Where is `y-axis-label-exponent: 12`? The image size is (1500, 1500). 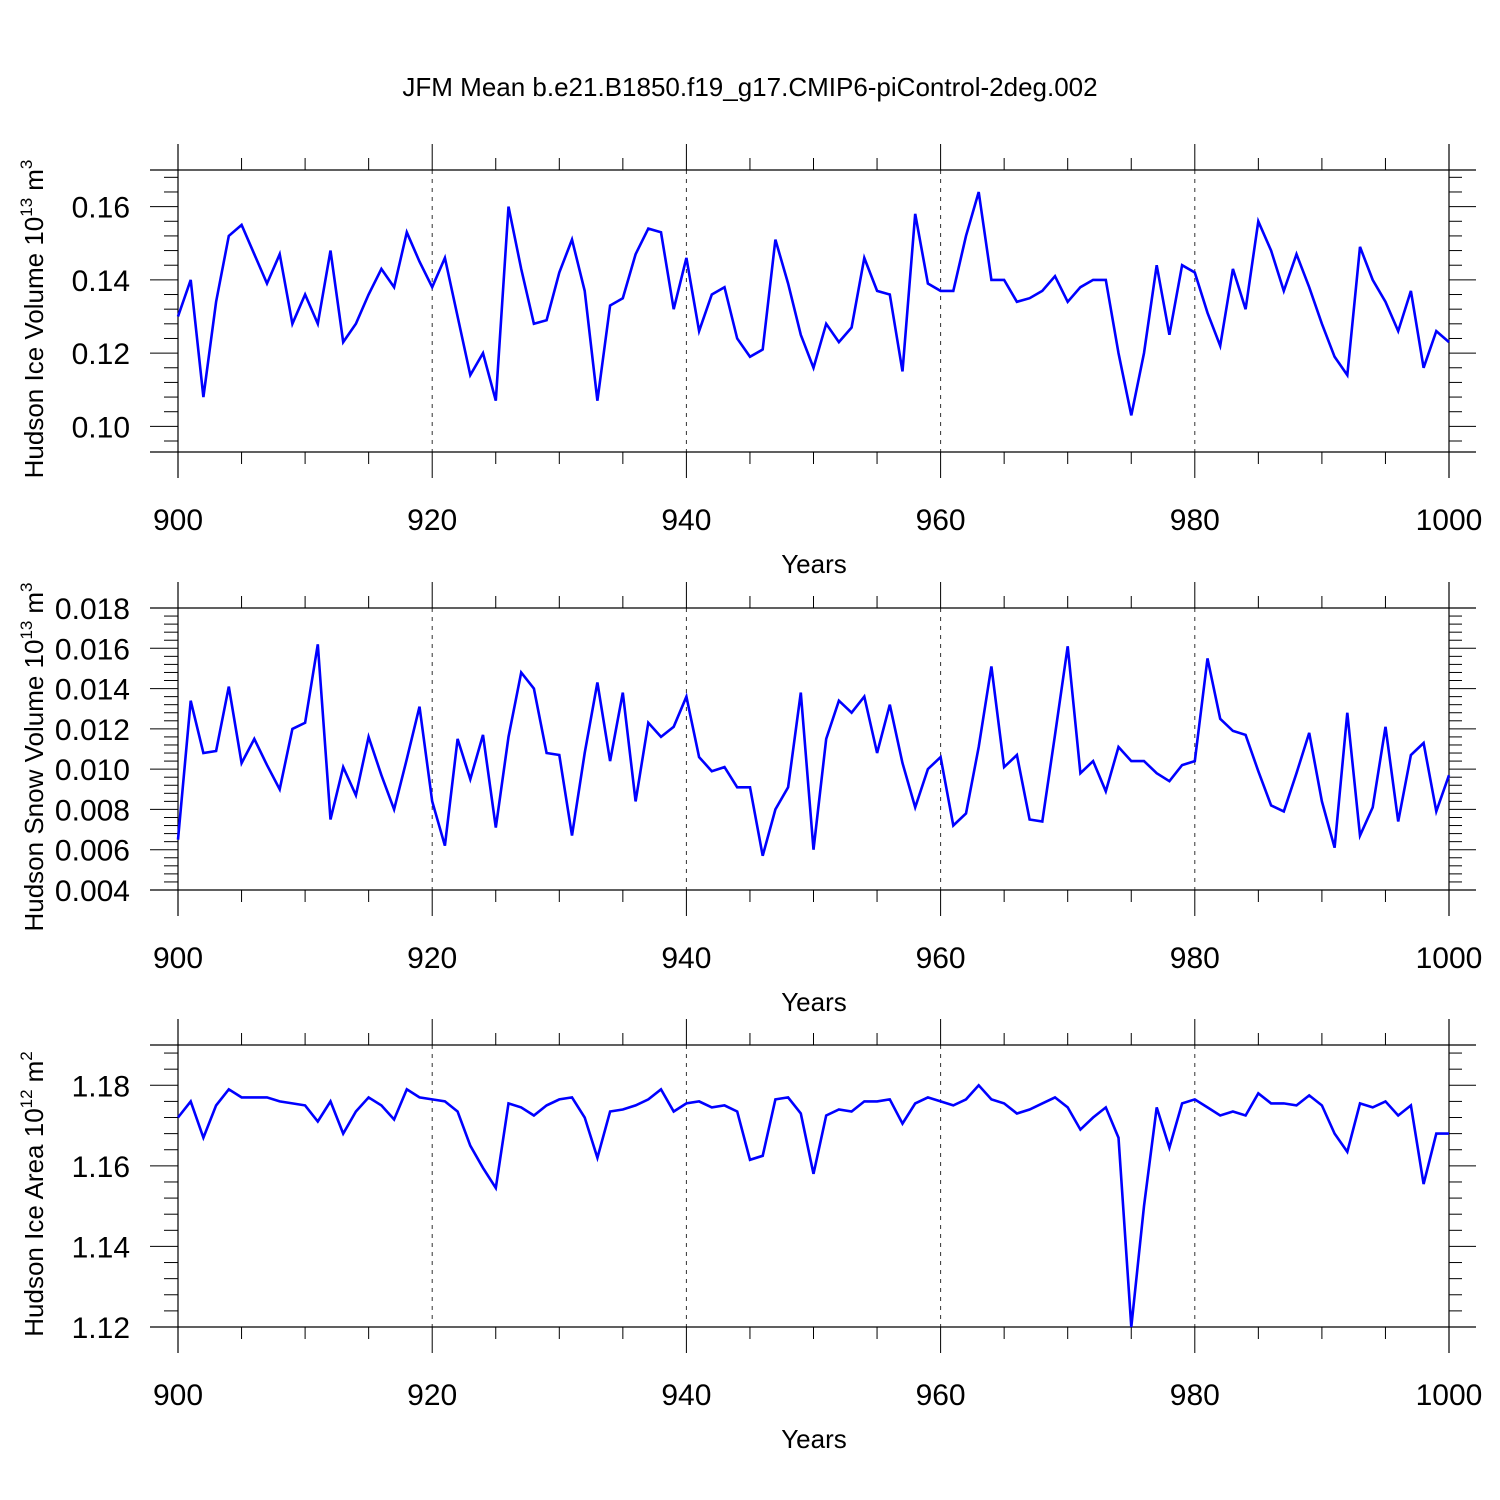 y-axis-label-exponent: 12 is located at coordinates (26, 1098).